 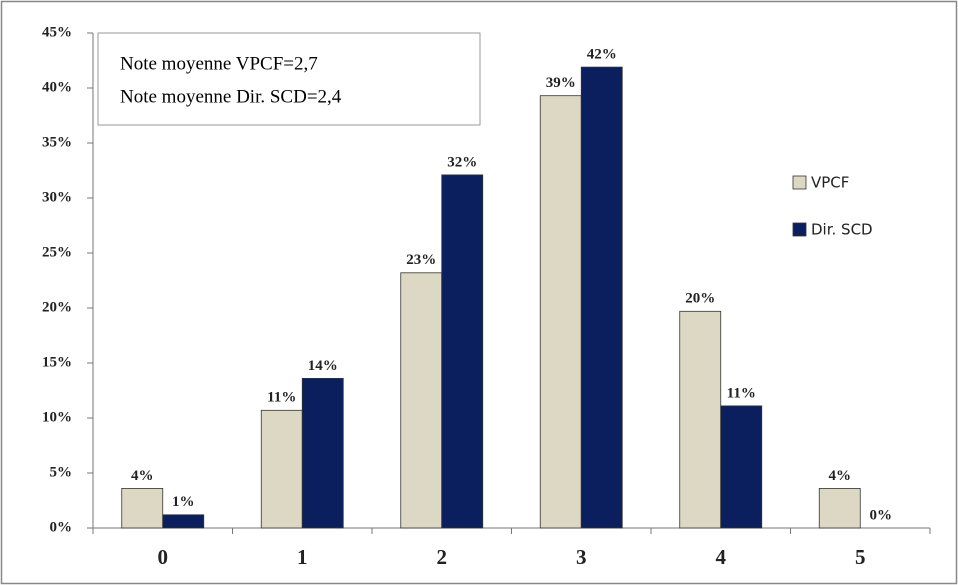 What do you see at coordinates (700, 299) in the screenshot?
I see `value-label: 20%` at bounding box center [700, 299].